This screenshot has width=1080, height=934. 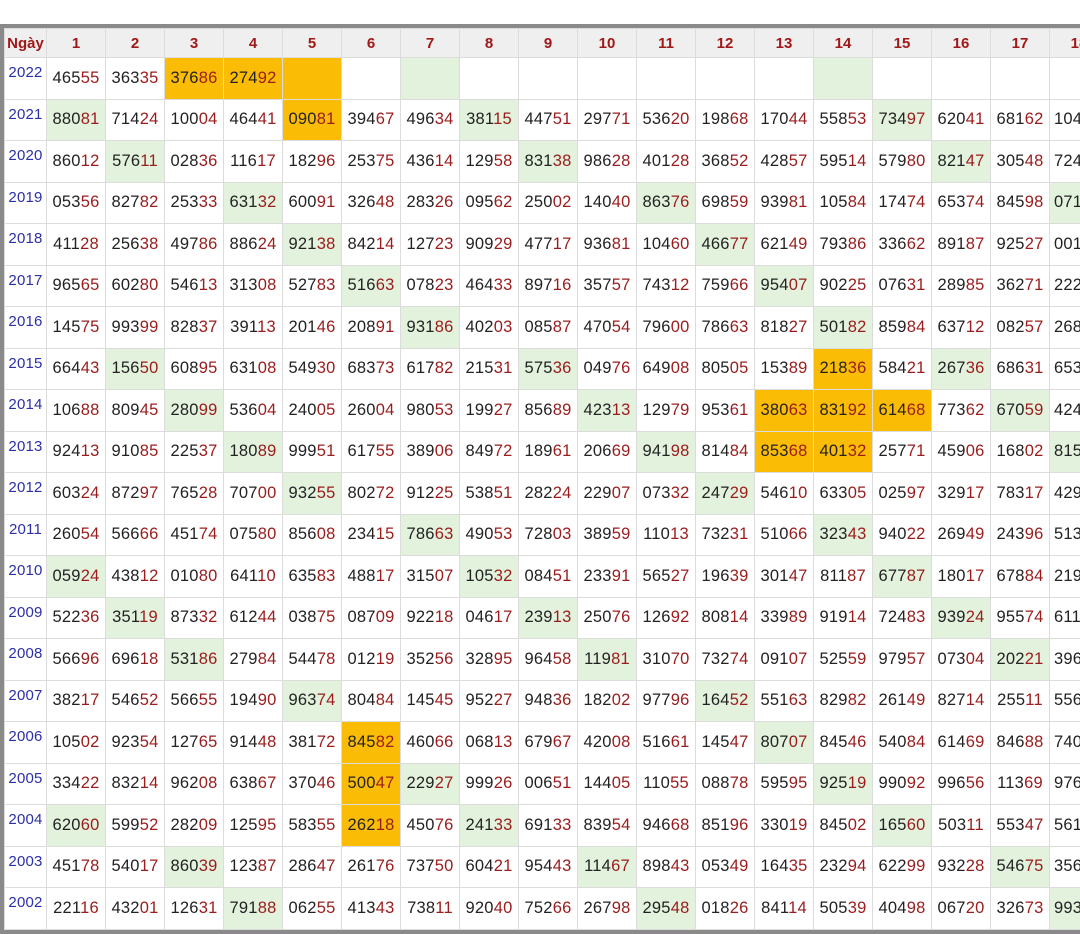 I want to click on result-cell: 70700, so click(x=253, y=494).